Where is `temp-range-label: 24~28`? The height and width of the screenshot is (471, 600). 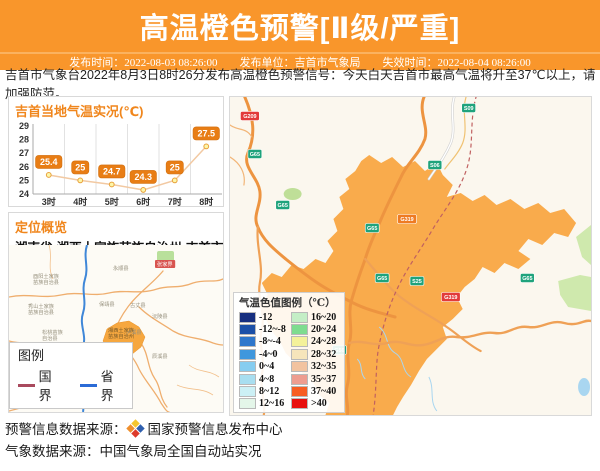
temp-range-label: 24~28 is located at coordinates (324, 342).